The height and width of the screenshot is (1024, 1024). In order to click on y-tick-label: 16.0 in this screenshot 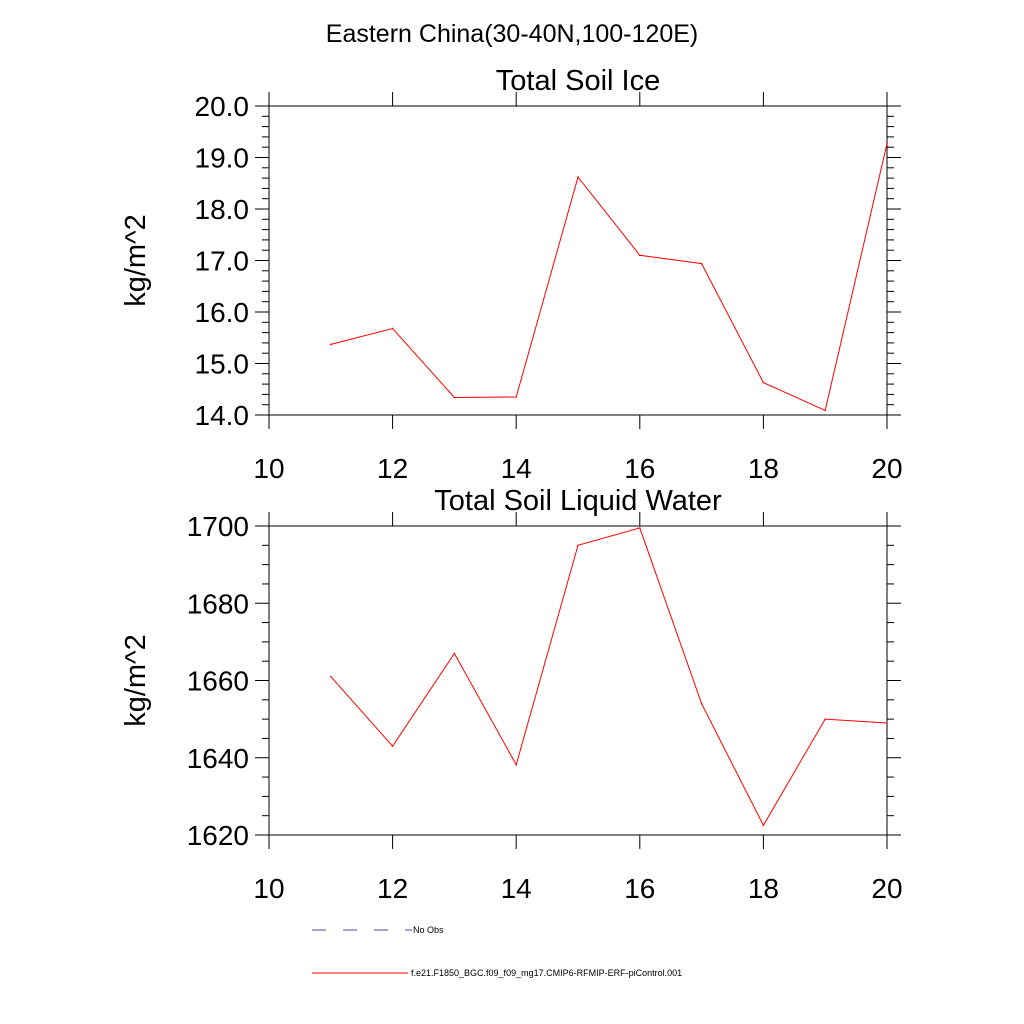, I will do `click(222, 312)`.